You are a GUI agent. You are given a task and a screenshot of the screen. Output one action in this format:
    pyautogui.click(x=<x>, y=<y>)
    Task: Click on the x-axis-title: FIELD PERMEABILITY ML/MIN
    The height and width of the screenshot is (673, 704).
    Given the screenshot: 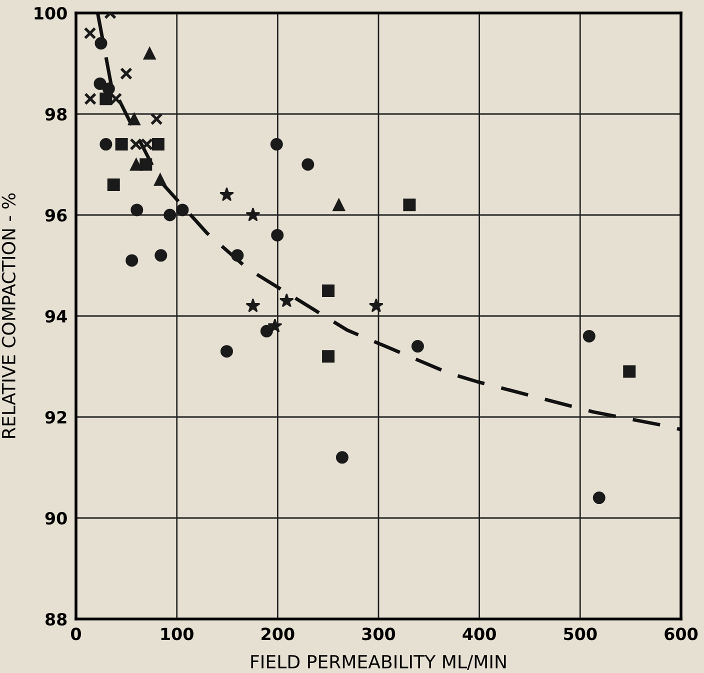 What is the action you would take?
    pyautogui.click(x=378, y=662)
    